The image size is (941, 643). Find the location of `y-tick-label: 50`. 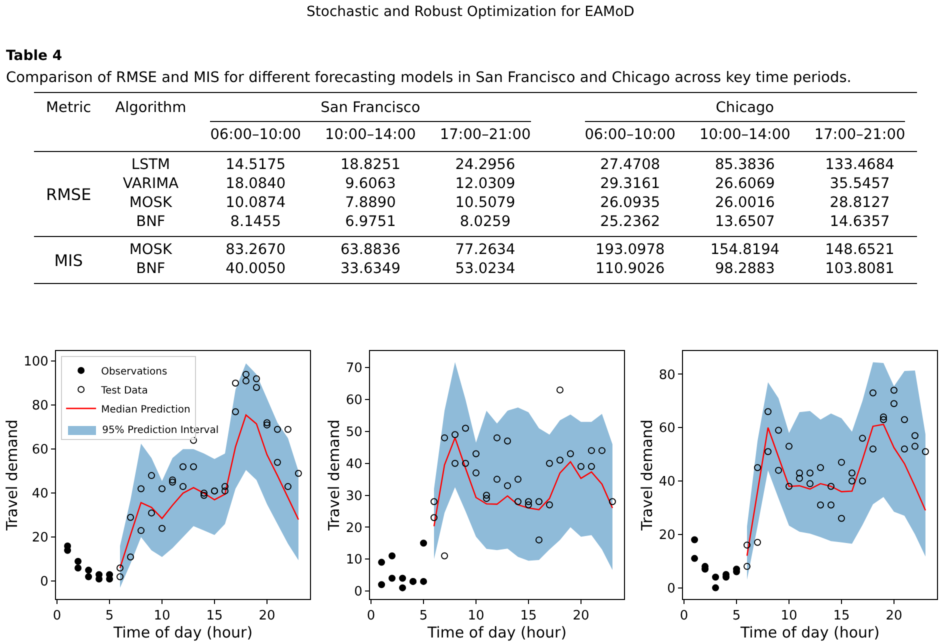

y-tick-label: 50 is located at coordinates (354, 432).